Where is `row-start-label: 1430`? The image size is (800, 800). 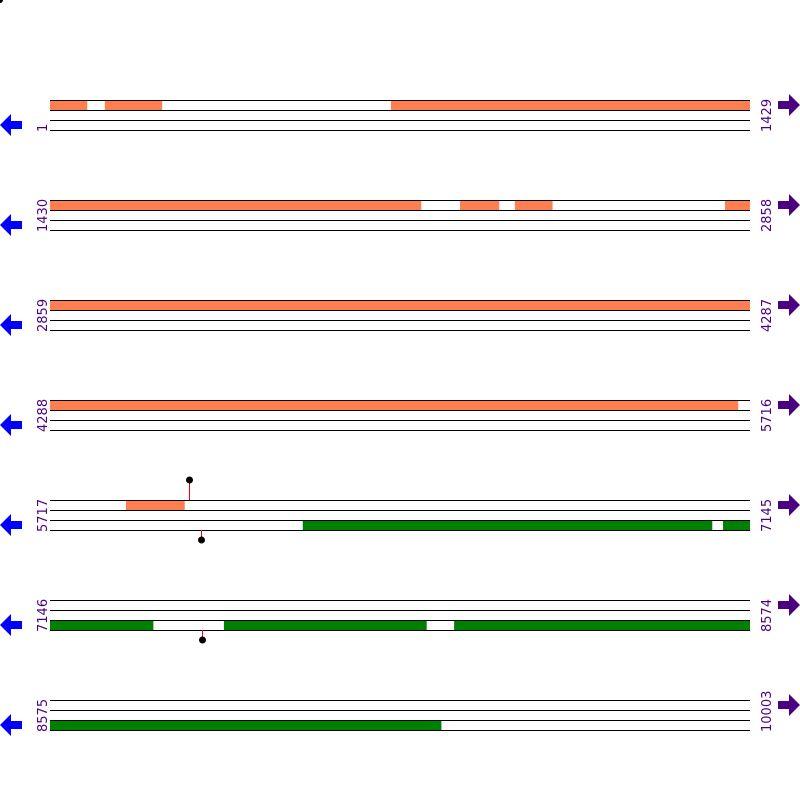
row-start-label: 1430 is located at coordinates (43, 215).